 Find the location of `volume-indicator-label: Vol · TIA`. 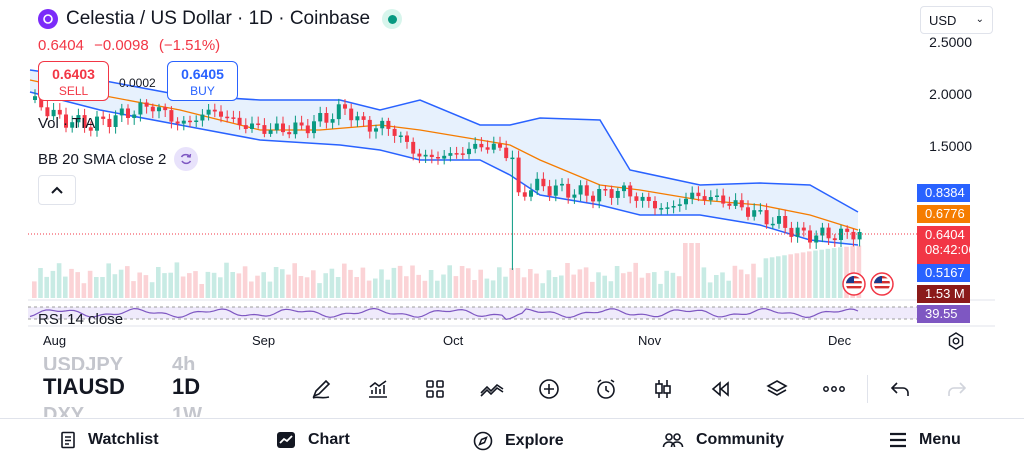

volume-indicator-label: Vol · TIA is located at coordinates (67, 123).